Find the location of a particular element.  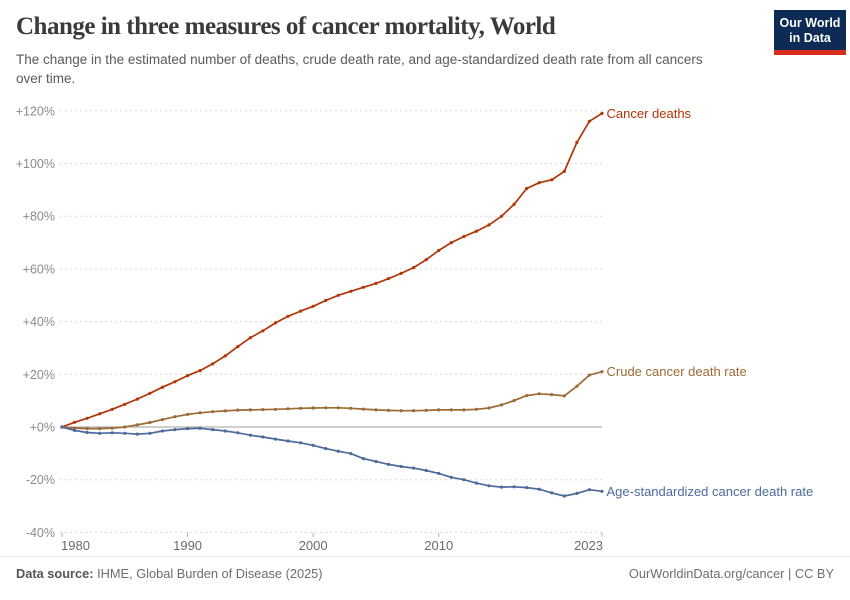

y-axis-labels: +120% +100% +80% +60% +40% +20% +0% -20% -40% is located at coordinates (35, 322).